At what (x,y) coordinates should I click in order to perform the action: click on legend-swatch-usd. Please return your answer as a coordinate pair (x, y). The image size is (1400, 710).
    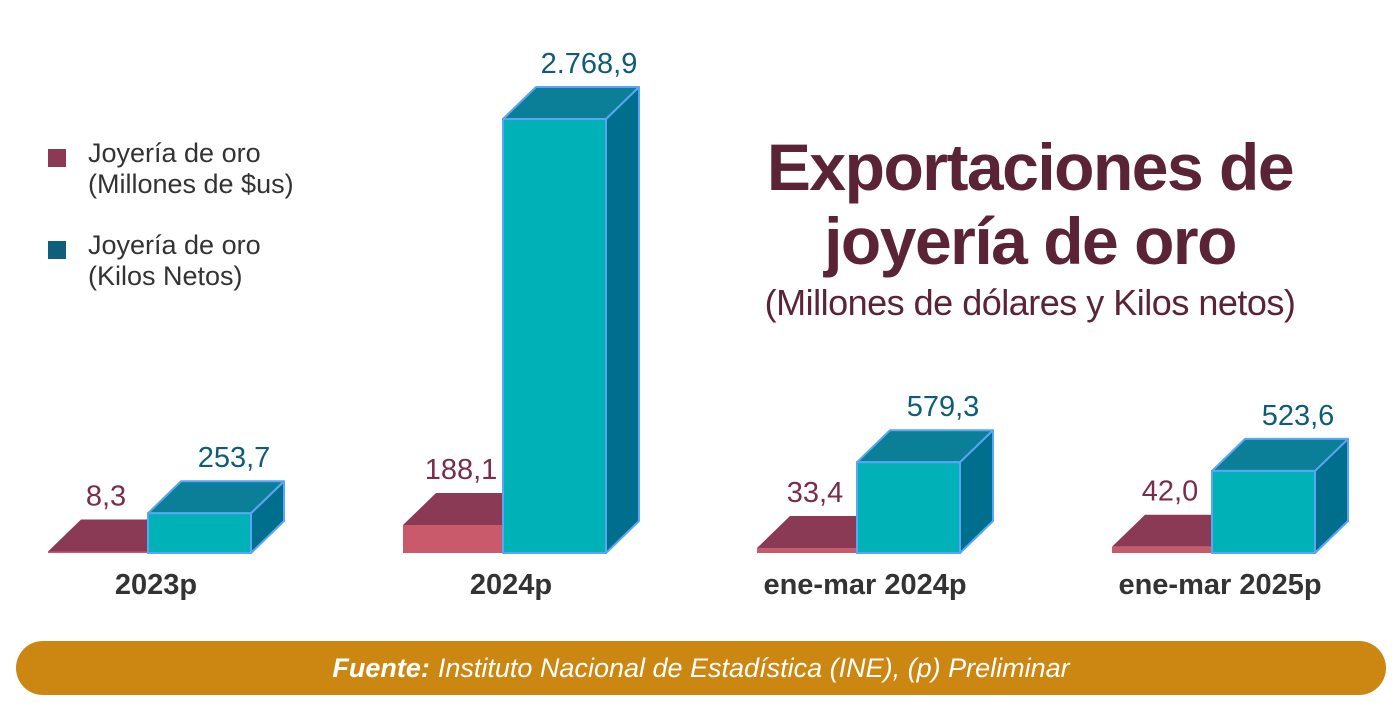
    Looking at the image, I should click on (57, 158).